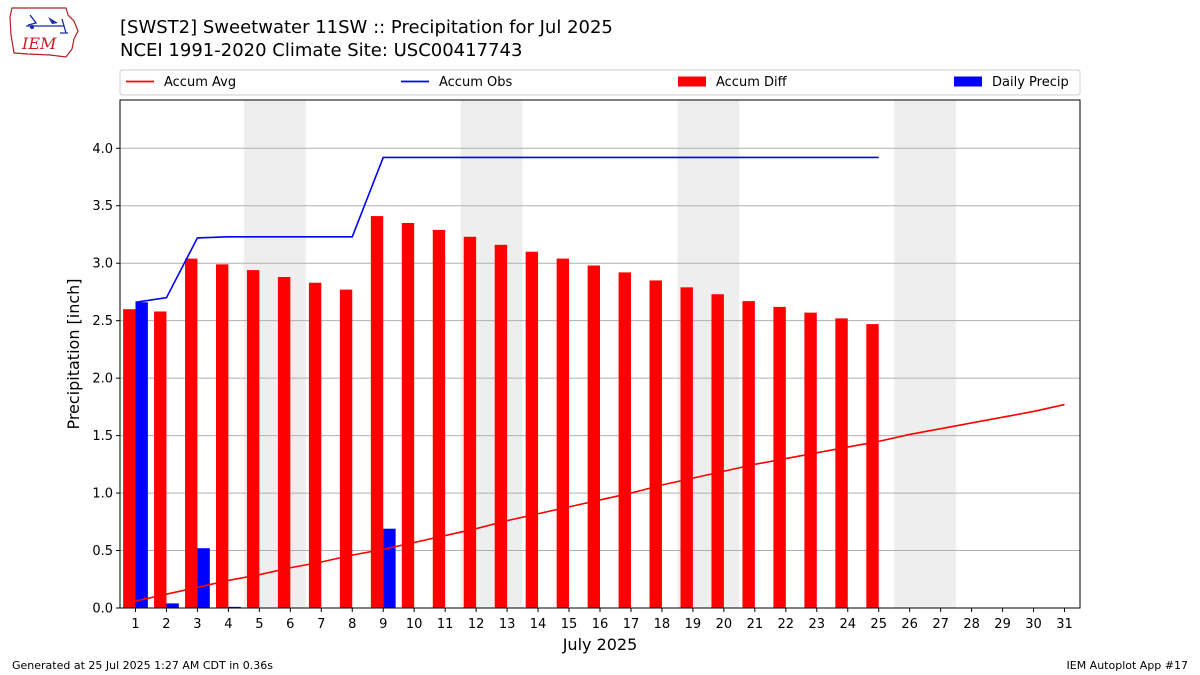 Image resolution: width=1200 pixels, height=675 pixels. I want to click on legend-label-accum-diff: Accum Diff, so click(752, 82).